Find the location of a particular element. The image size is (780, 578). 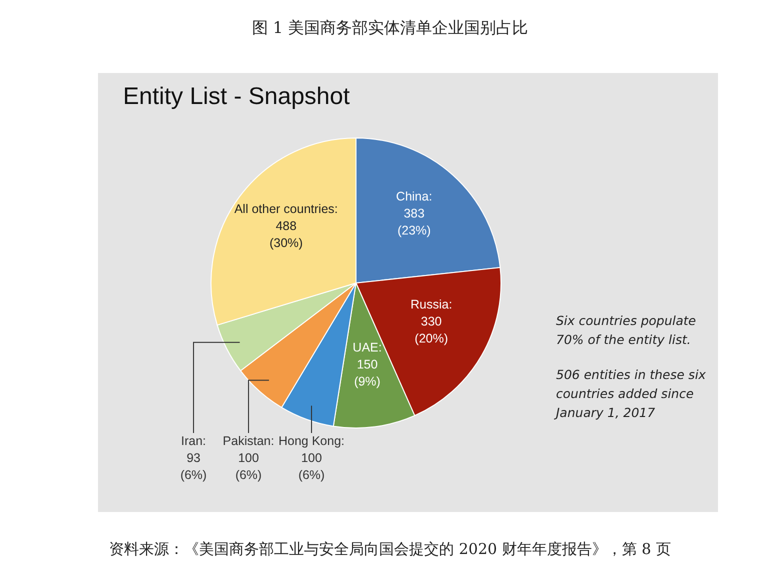

text: 330 (20%) is located at coordinates (431, 330).